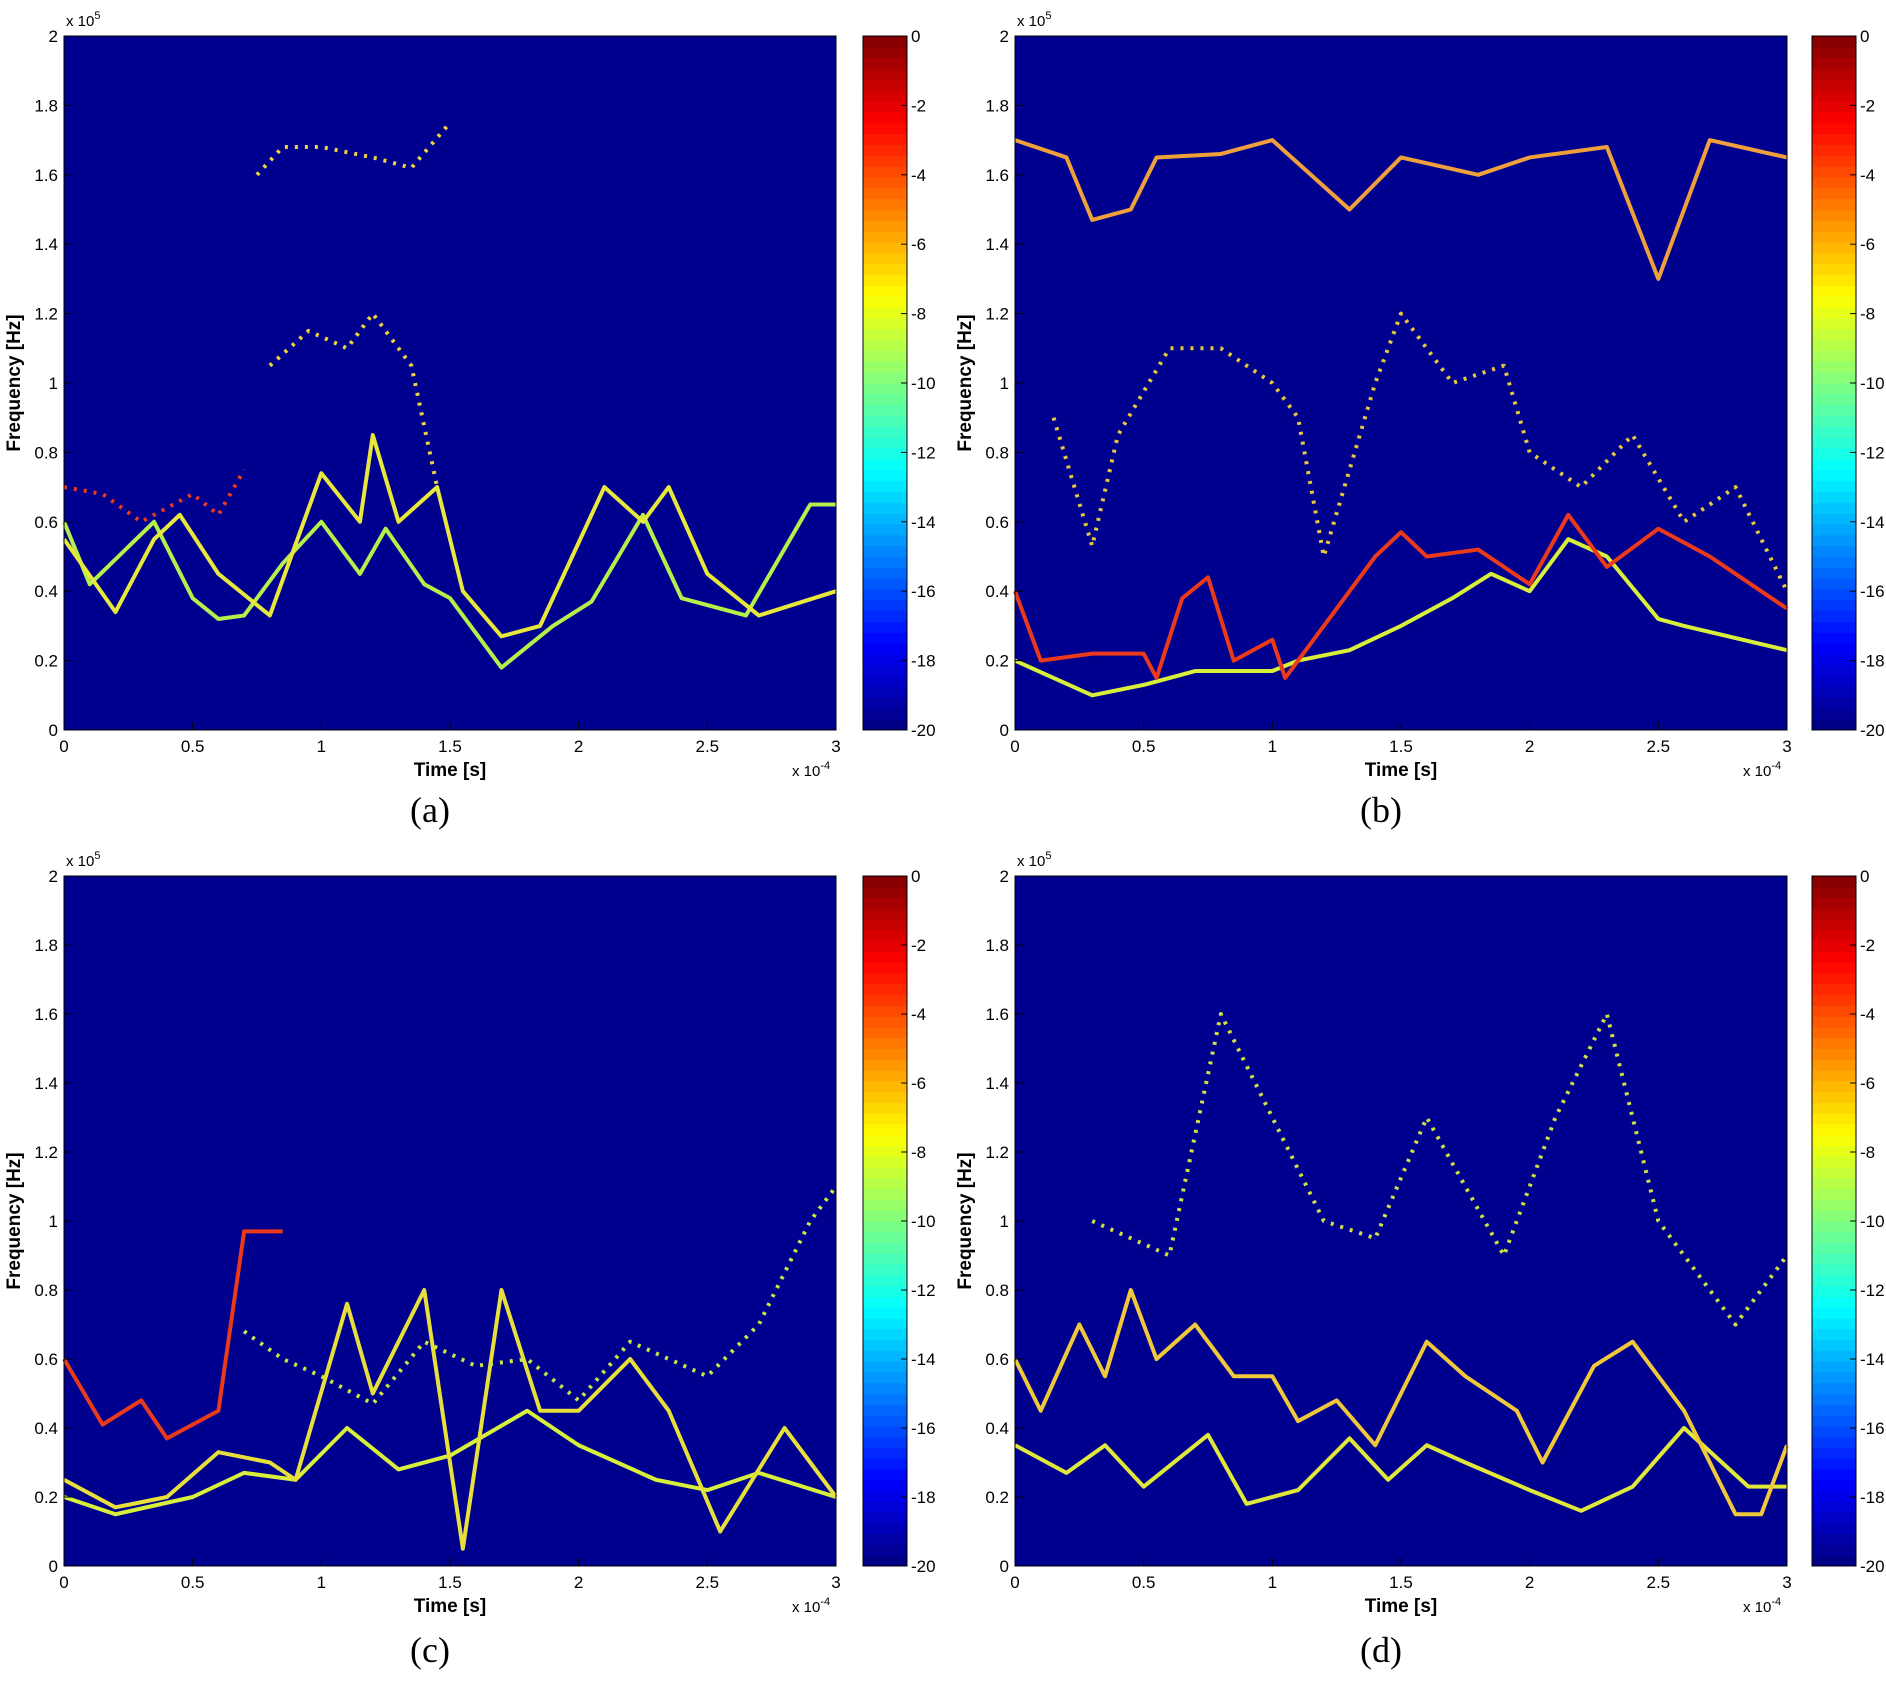  Describe the element at coordinates (1401, 770) in the screenshot. I see `x-axis-label: Time [s]` at that location.